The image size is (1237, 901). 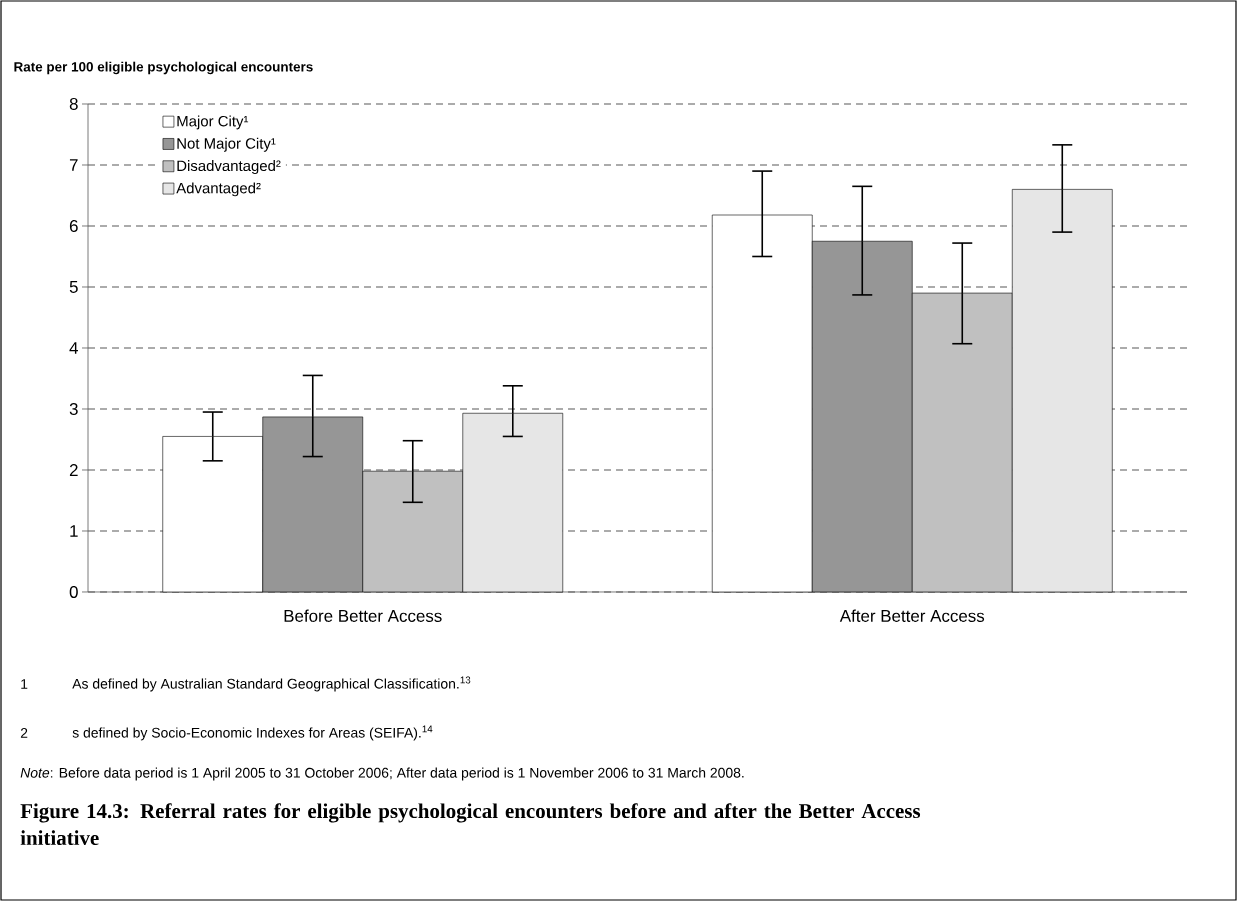 I want to click on legend-label: Disadvantaged², so click(x=229, y=167).